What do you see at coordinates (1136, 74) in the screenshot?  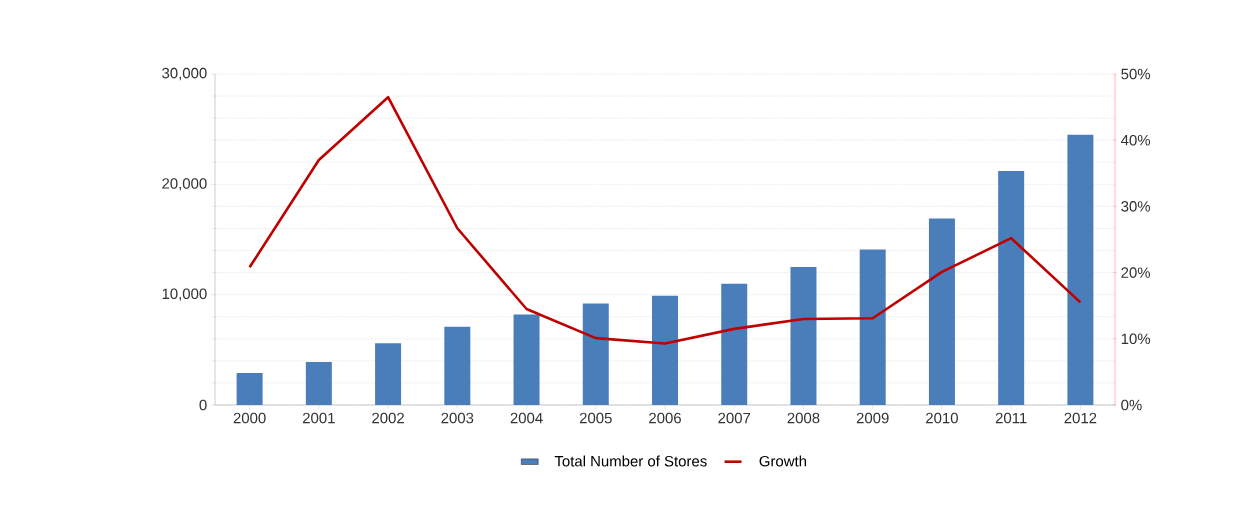 I see `y2-tick-label: 50%` at bounding box center [1136, 74].